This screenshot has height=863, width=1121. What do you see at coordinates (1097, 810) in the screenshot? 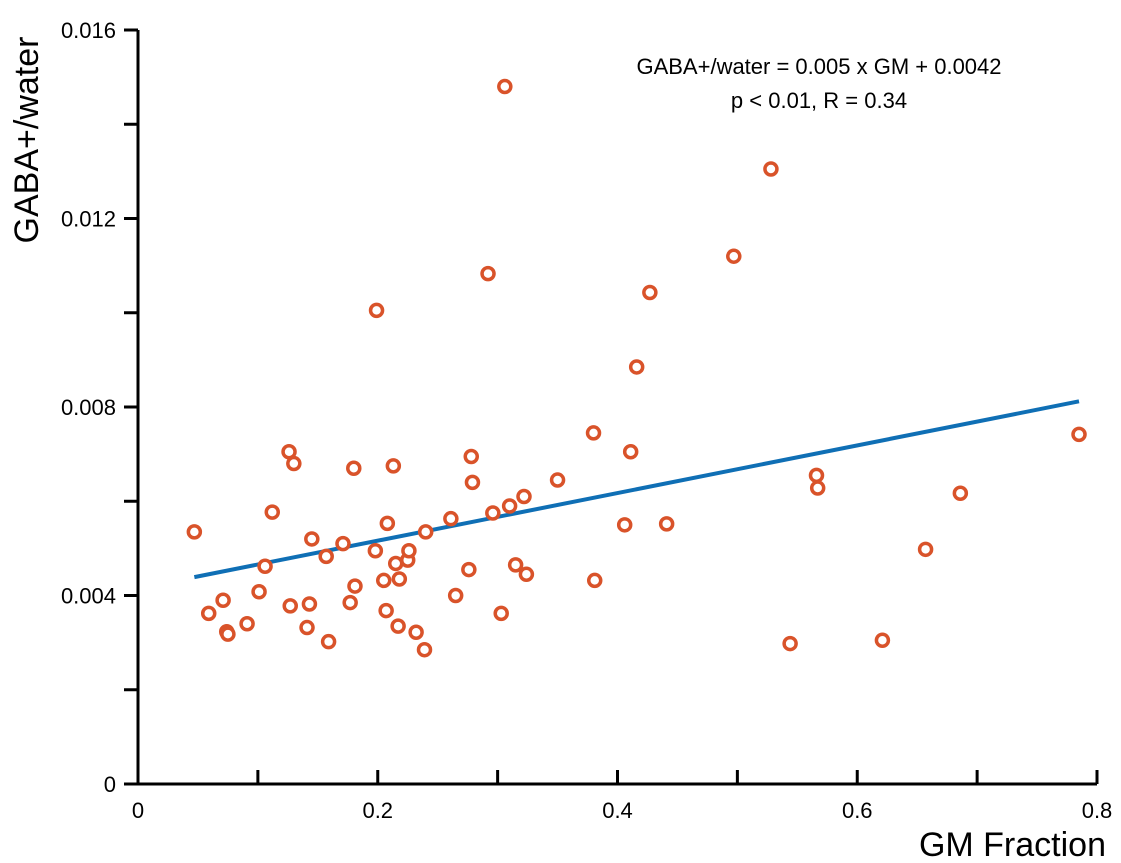
I see `x-tick-label: 0.8` at bounding box center [1097, 810].